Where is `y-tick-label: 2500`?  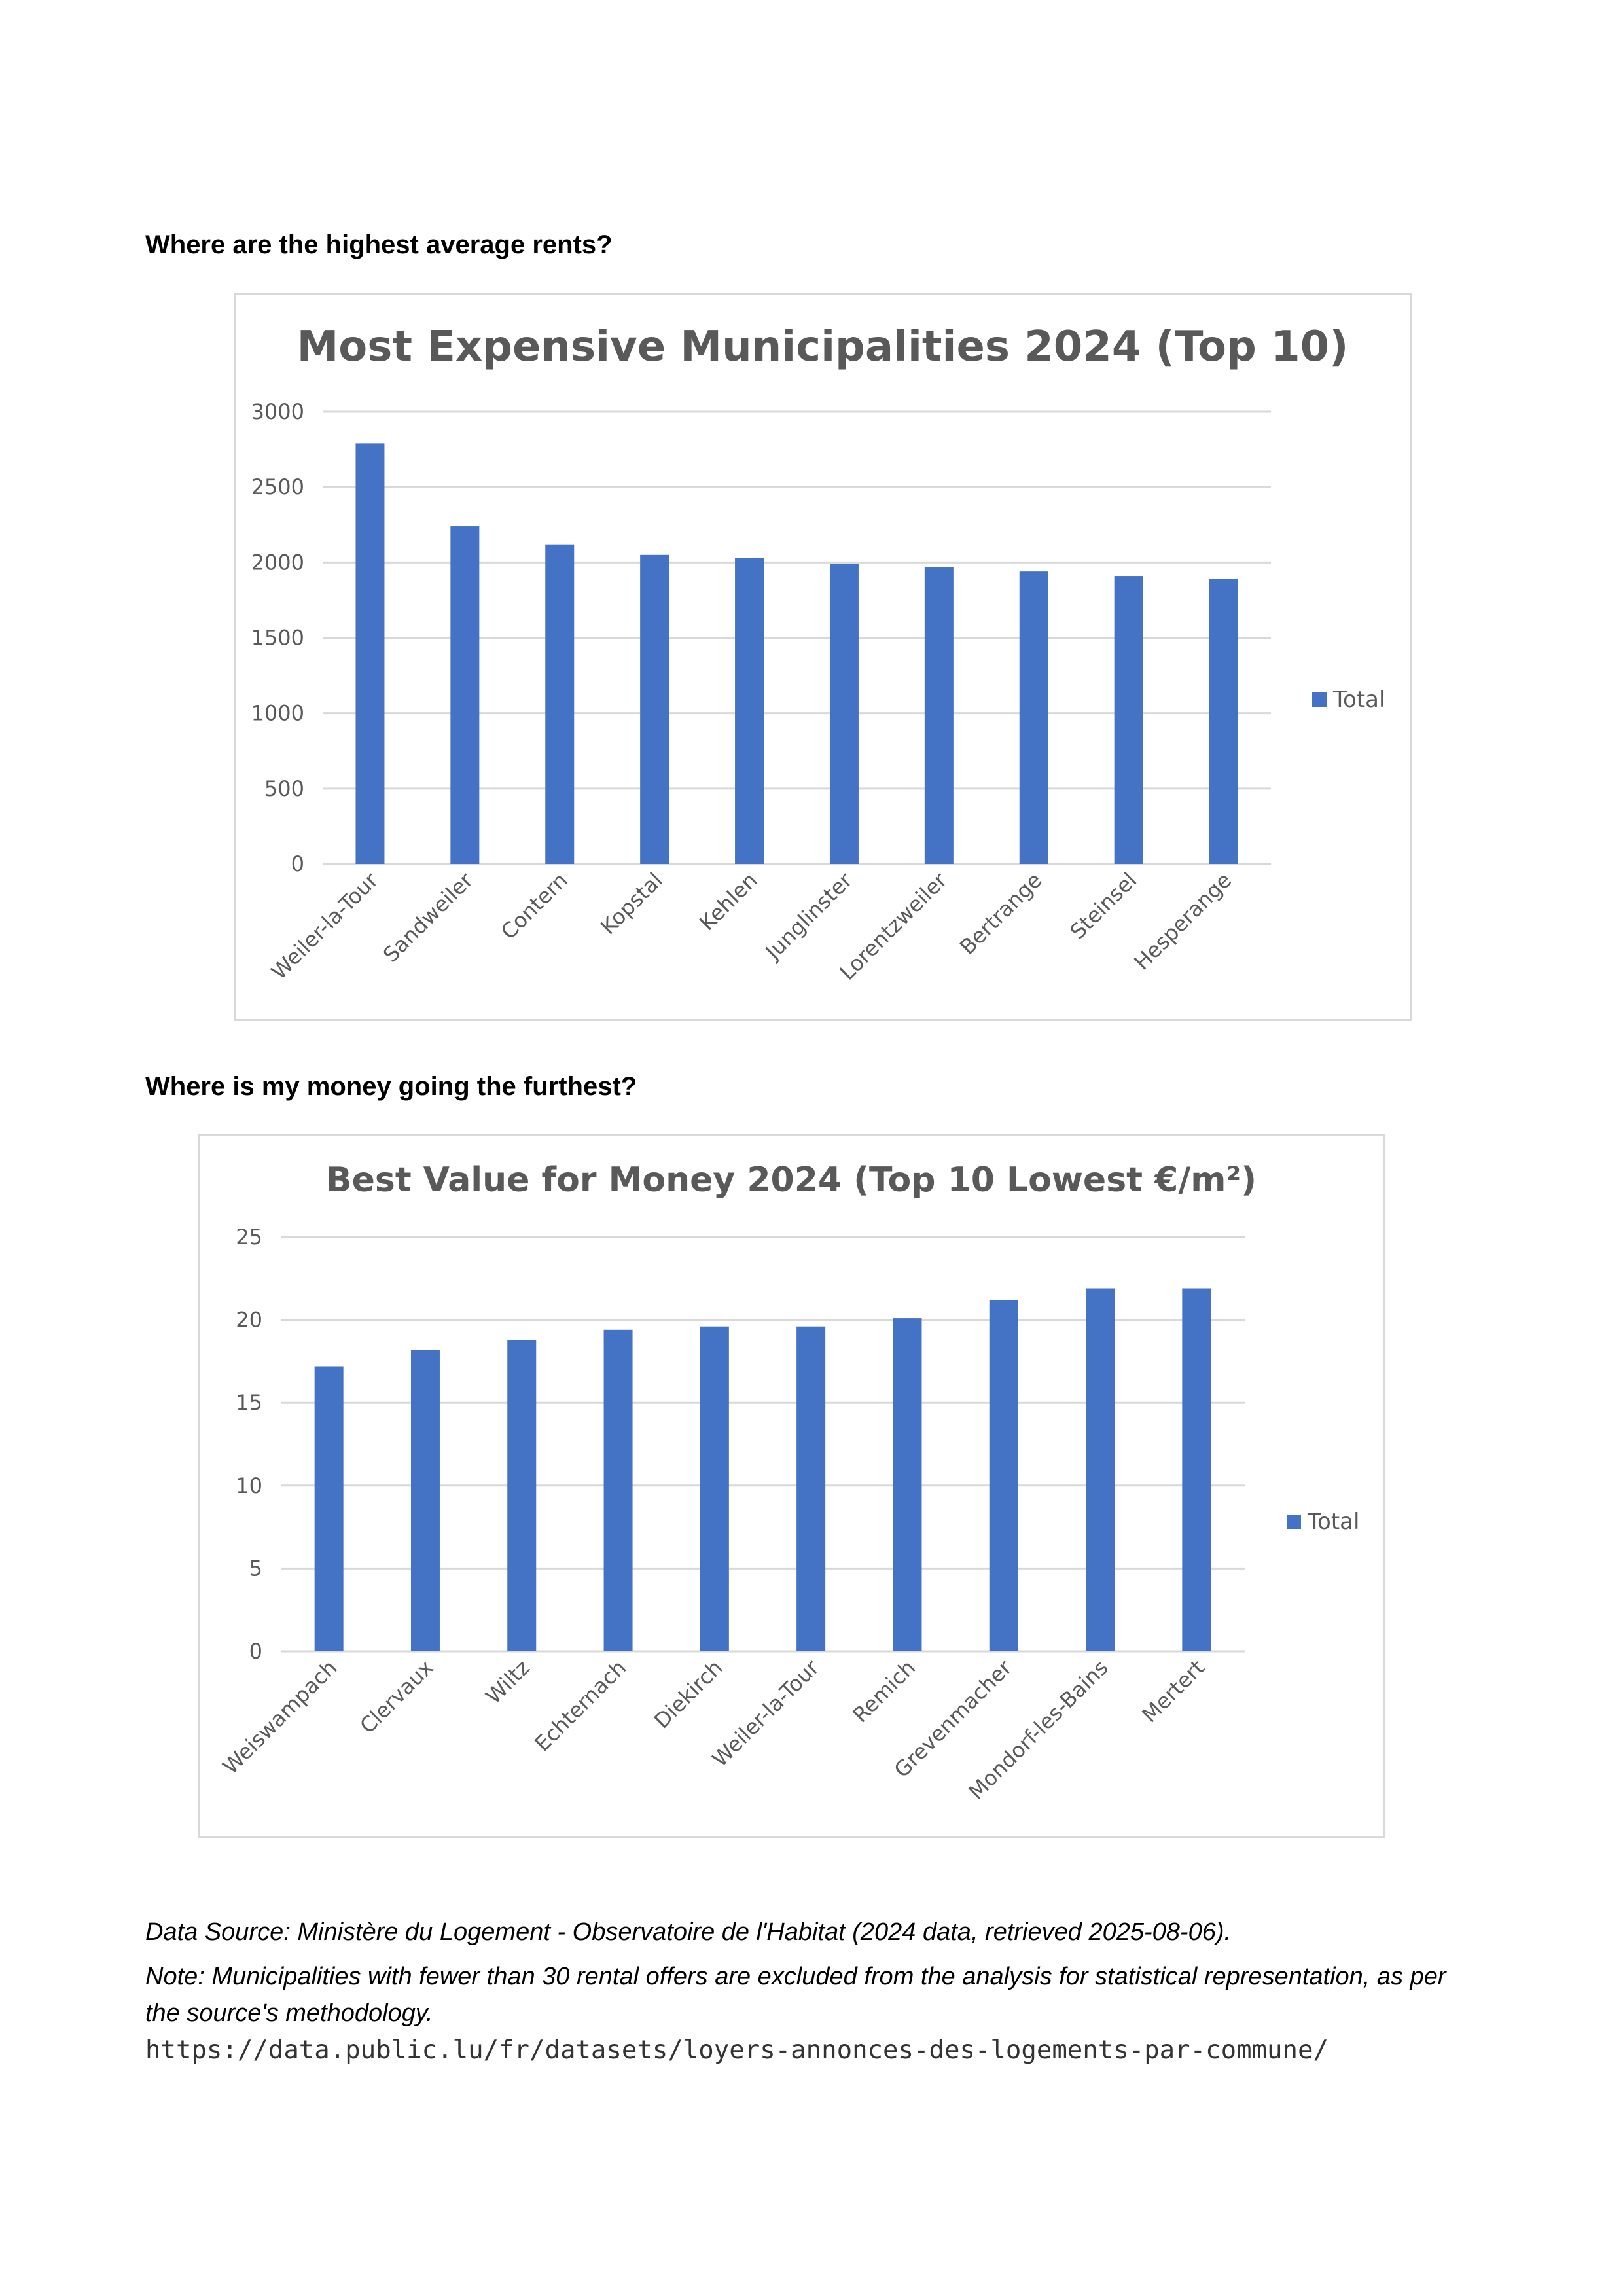
y-tick-label: 2500 is located at coordinates (277, 487).